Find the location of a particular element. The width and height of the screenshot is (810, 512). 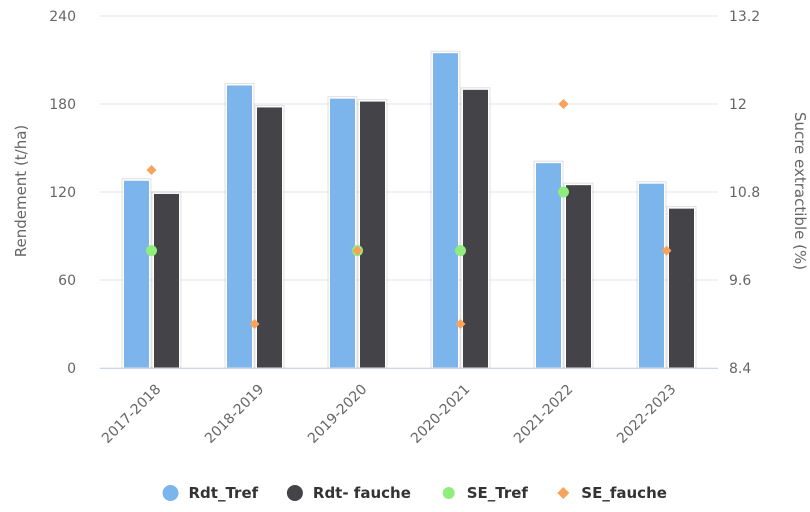

legend-label-rdt-fauche: Rdt- fauche is located at coordinates (362, 493).